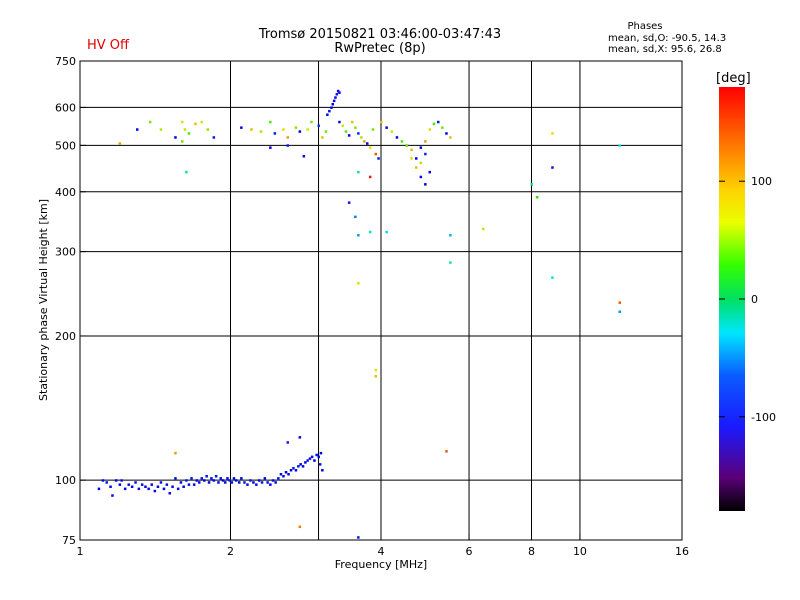 The width and height of the screenshot is (800, 600). Describe the element at coordinates (763, 417) in the screenshot. I see `colorbar-tick-label: -100` at that location.